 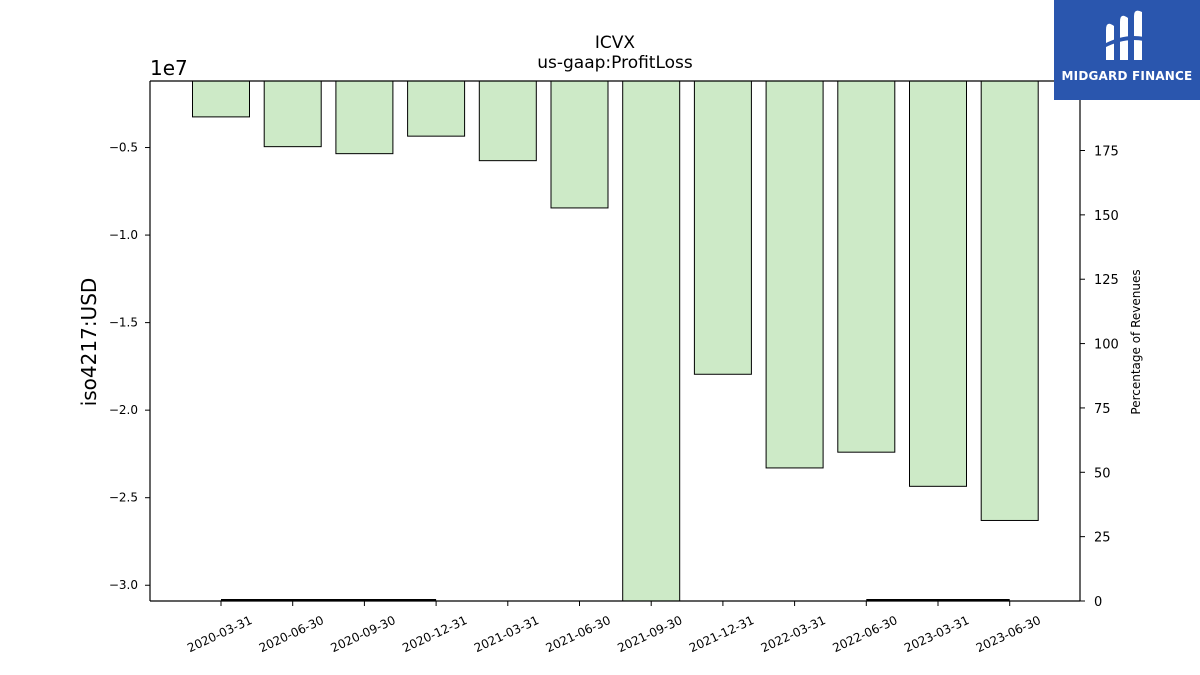 I want to click on x-tick-label: 2020-06-30, so click(x=291, y=634).